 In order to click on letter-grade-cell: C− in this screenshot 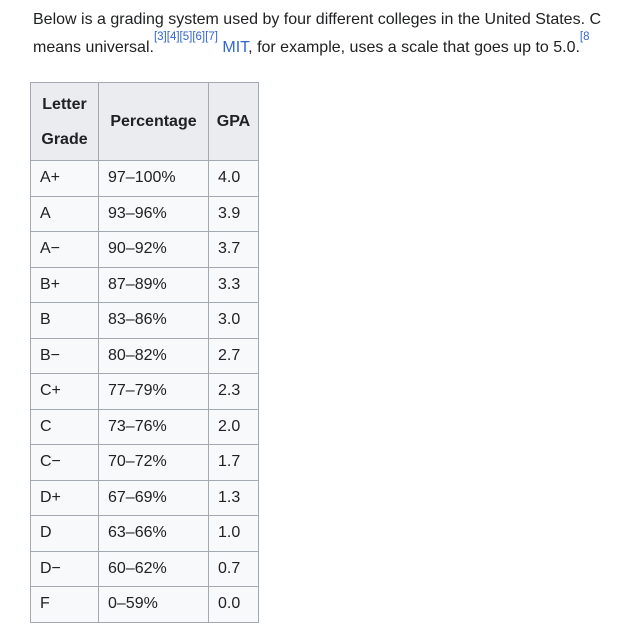, I will do `click(64, 462)`.